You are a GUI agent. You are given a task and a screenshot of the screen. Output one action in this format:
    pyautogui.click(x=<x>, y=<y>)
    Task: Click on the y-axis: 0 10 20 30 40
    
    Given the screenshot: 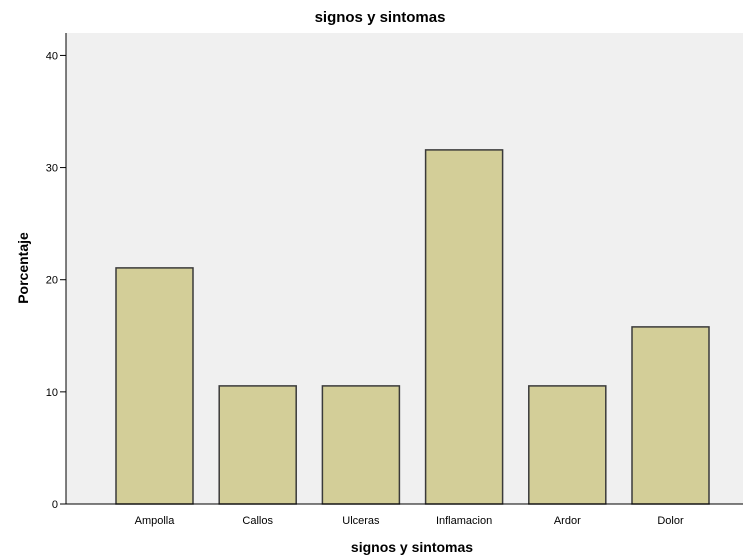 What is the action you would take?
    pyautogui.click(x=56, y=272)
    